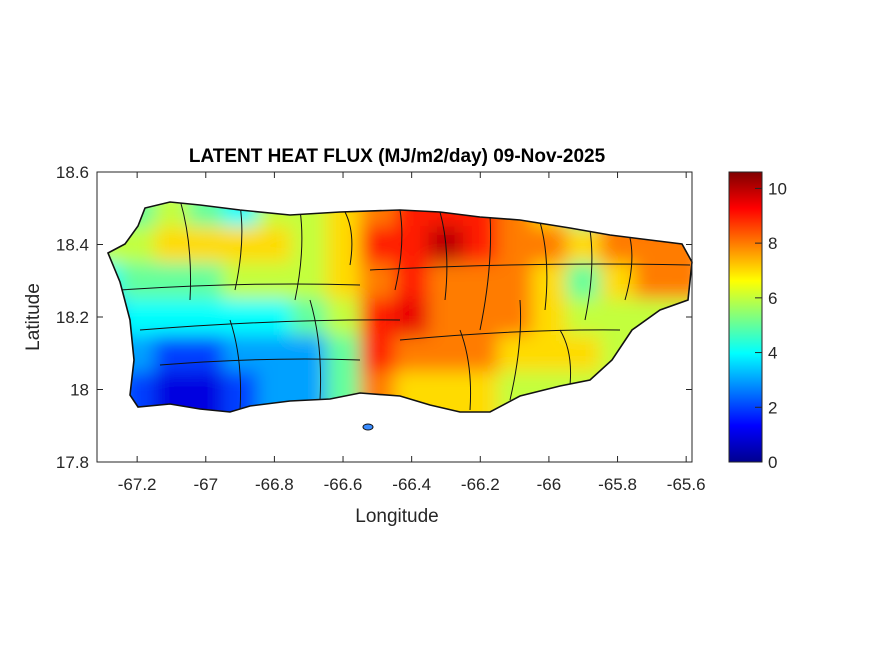  I want to click on x-tick-label: -66.6, so click(343, 484).